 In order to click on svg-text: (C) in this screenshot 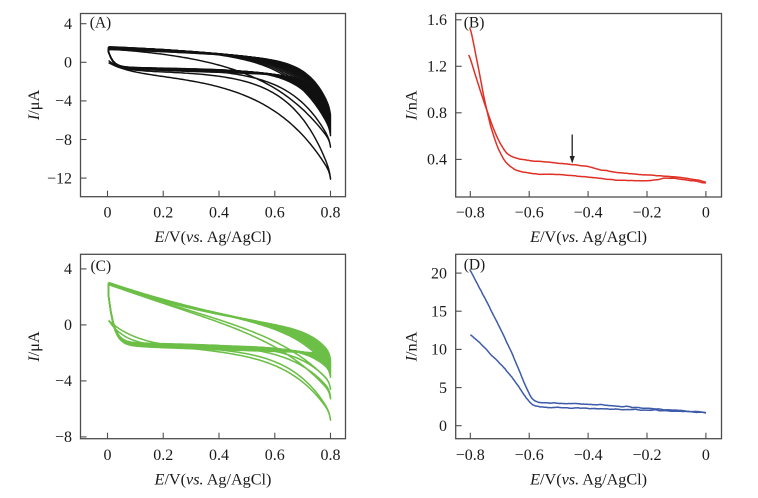, I will do `click(101, 266)`.